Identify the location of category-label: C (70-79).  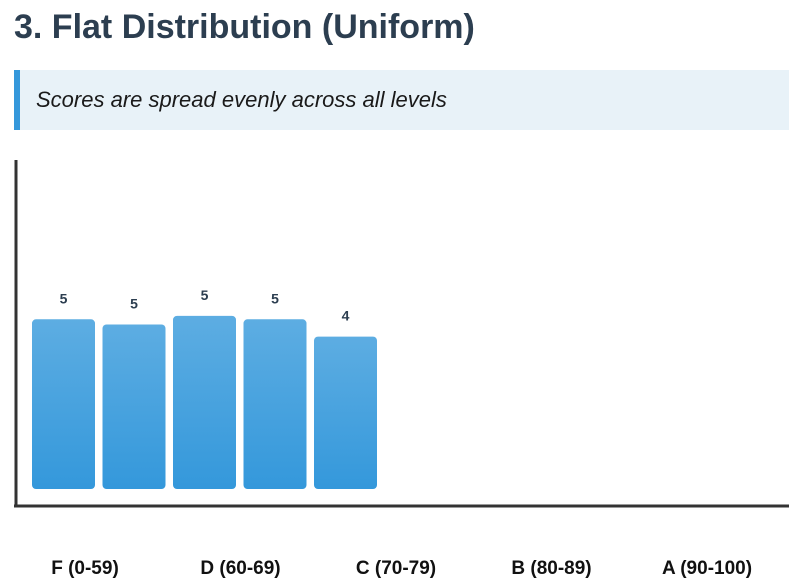
(396, 568).